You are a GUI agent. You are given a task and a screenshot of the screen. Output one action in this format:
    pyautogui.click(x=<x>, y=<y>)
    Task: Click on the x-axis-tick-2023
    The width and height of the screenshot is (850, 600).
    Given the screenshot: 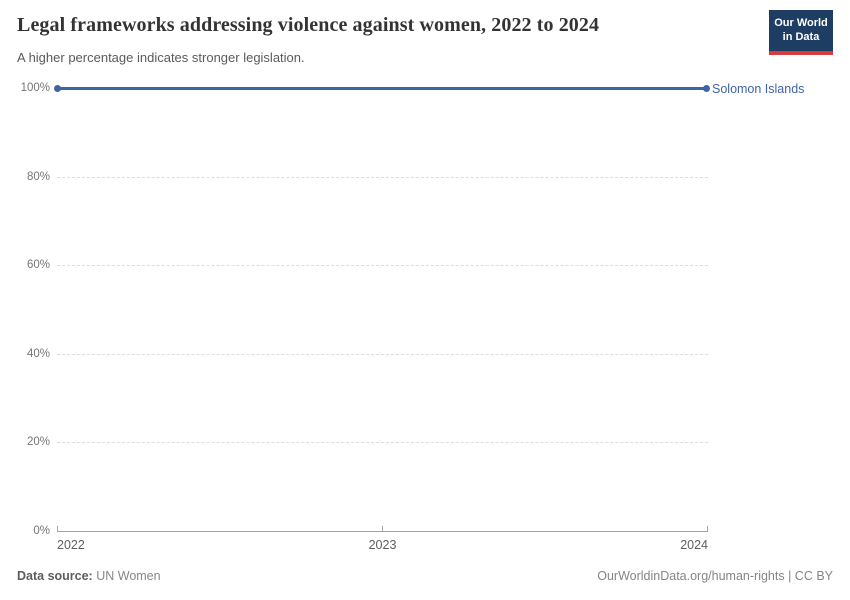 What is the action you would take?
    pyautogui.click(x=382, y=528)
    